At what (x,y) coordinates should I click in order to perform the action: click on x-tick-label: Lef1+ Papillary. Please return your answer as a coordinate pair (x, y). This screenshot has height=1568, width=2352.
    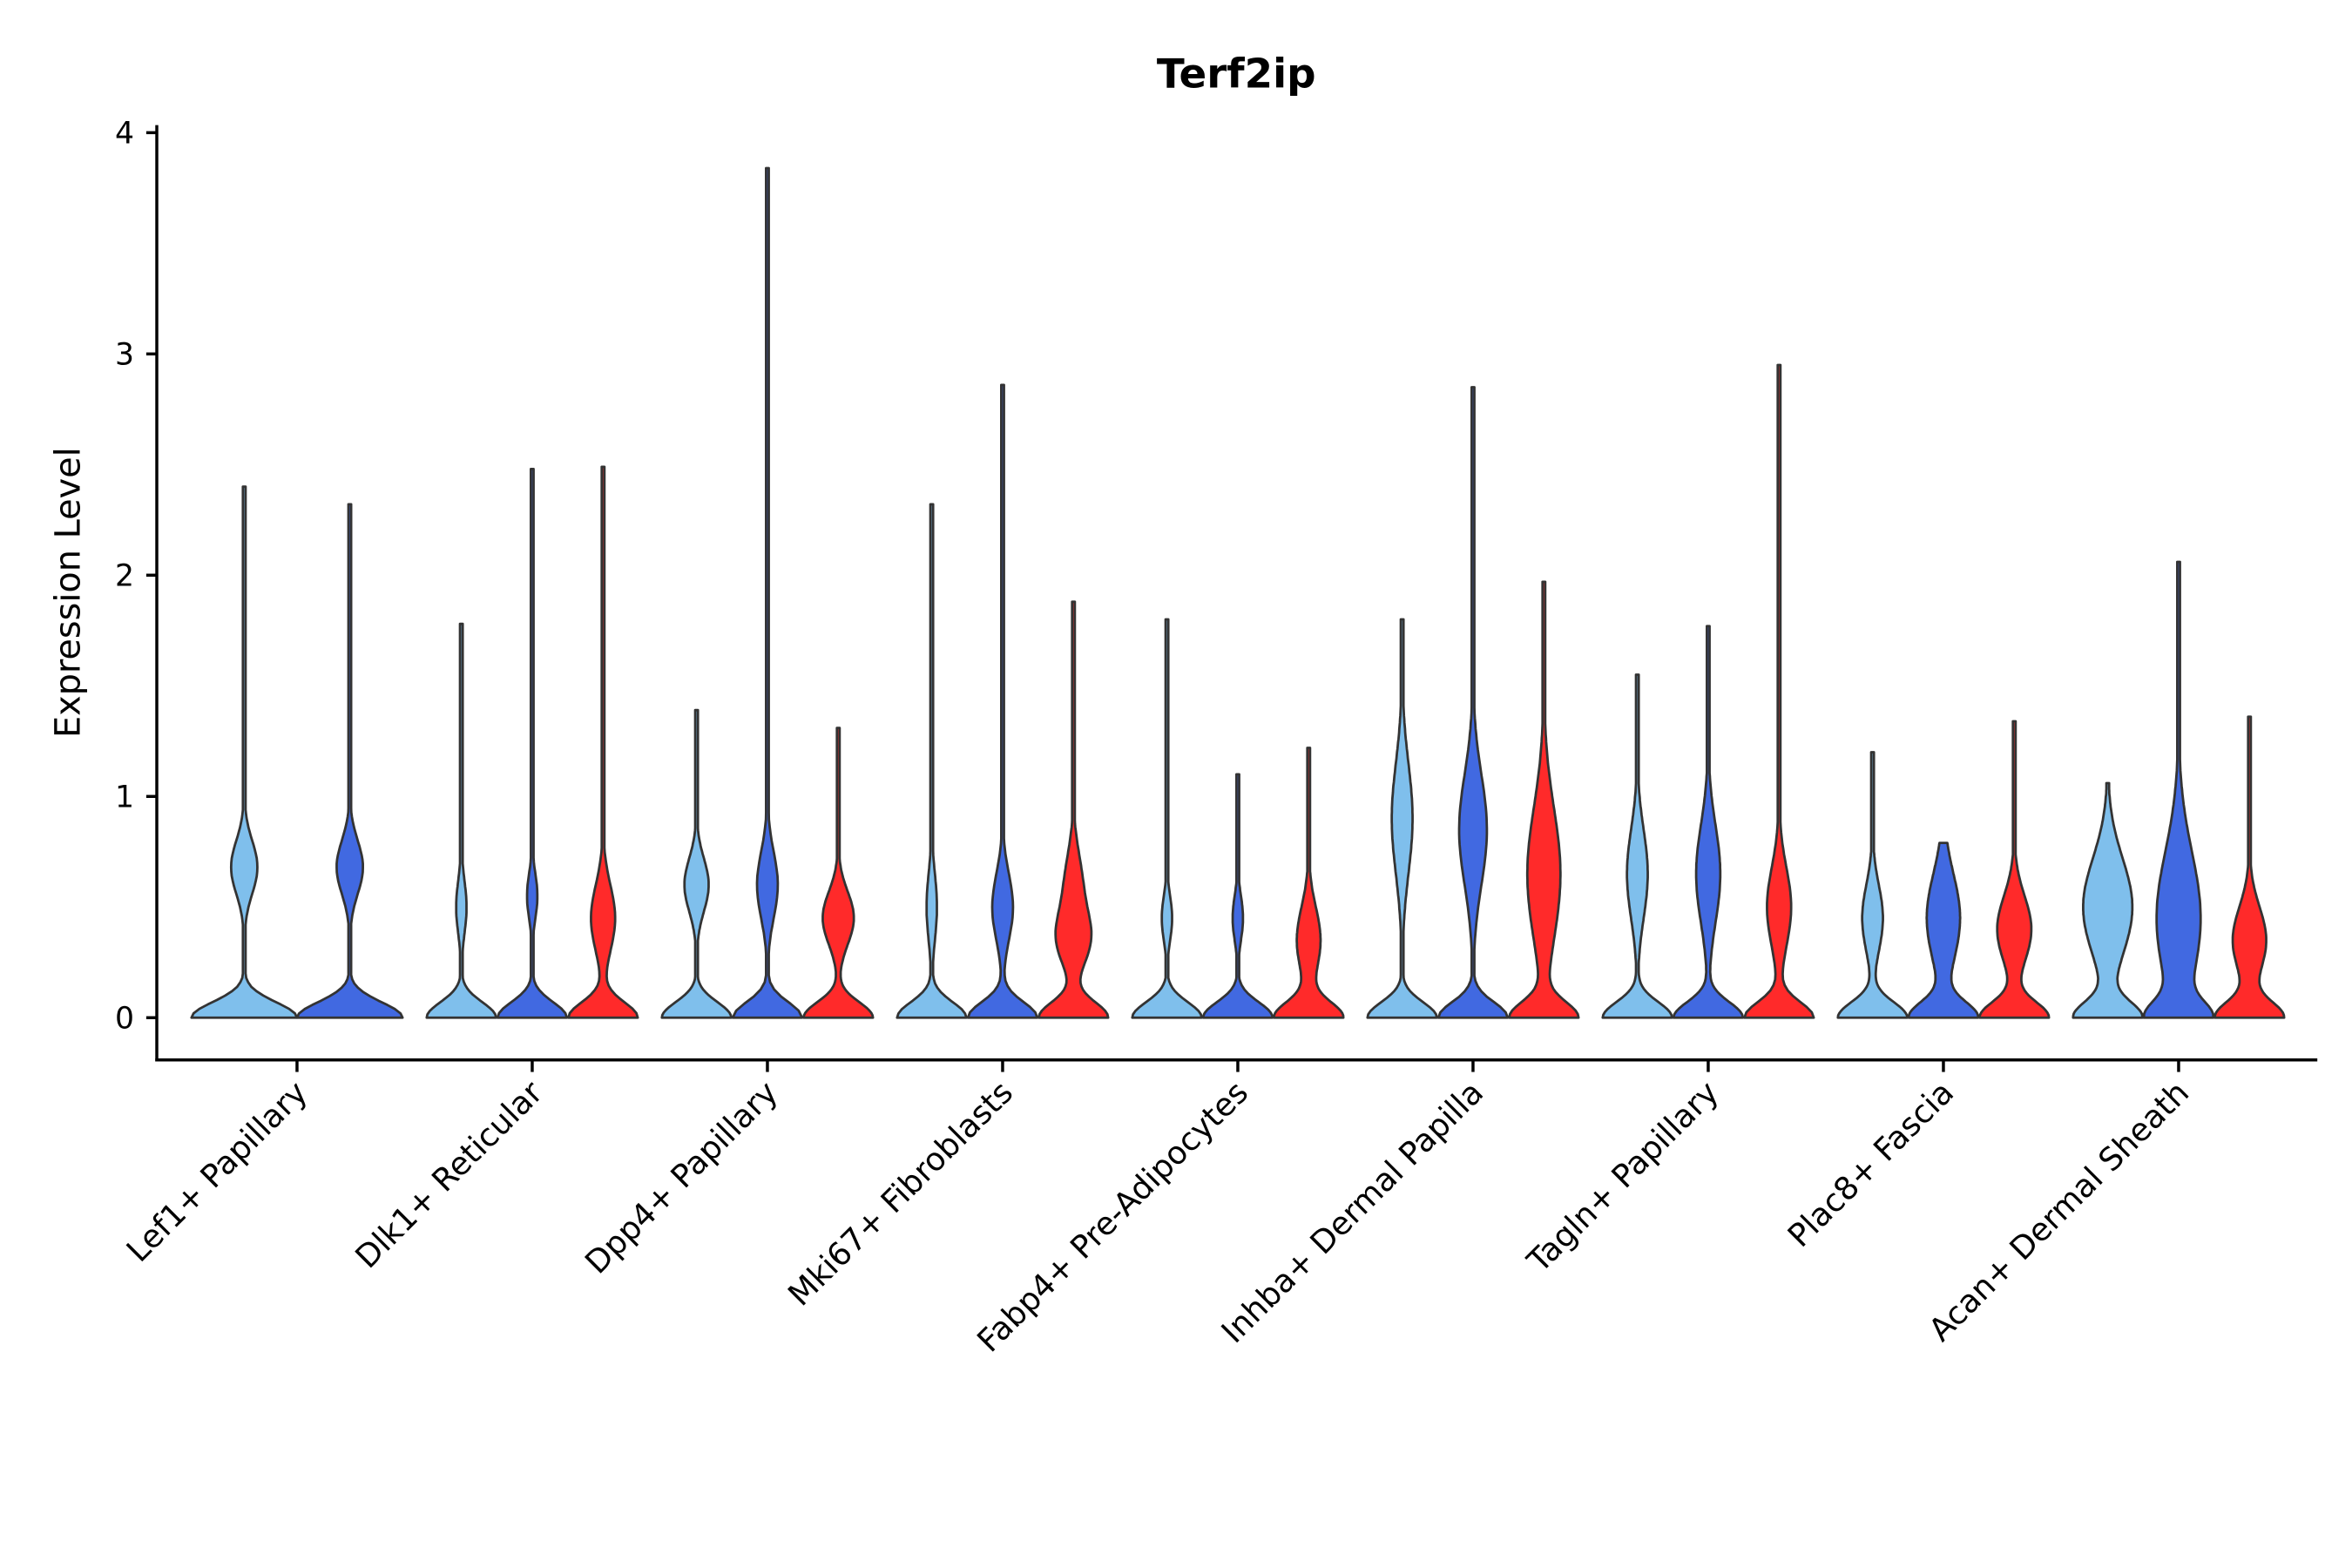
    Looking at the image, I should click on (216, 1171).